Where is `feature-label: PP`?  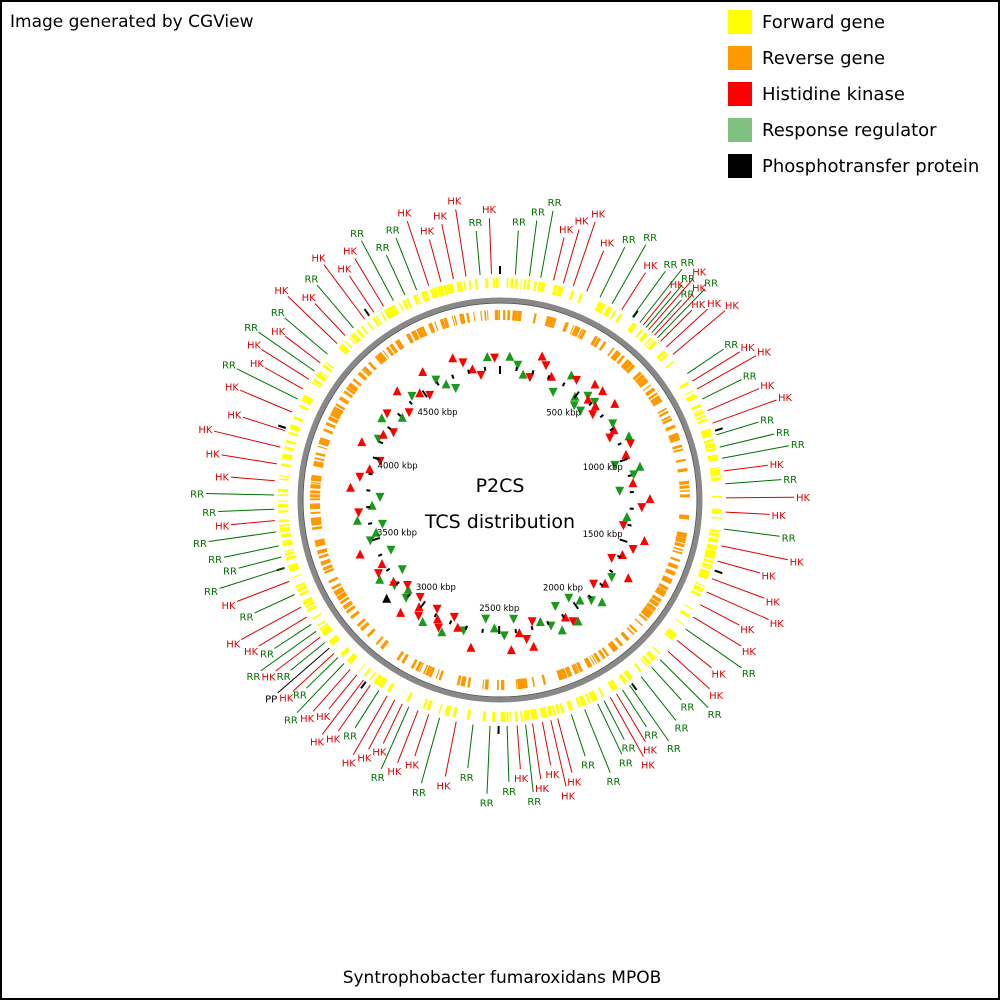 feature-label: PP is located at coordinates (271, 700).